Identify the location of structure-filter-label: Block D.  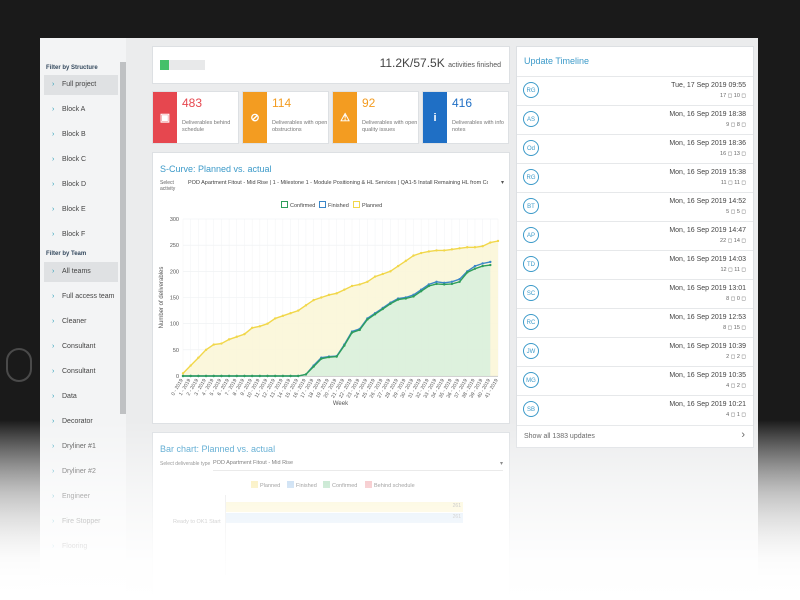
(74, 184).